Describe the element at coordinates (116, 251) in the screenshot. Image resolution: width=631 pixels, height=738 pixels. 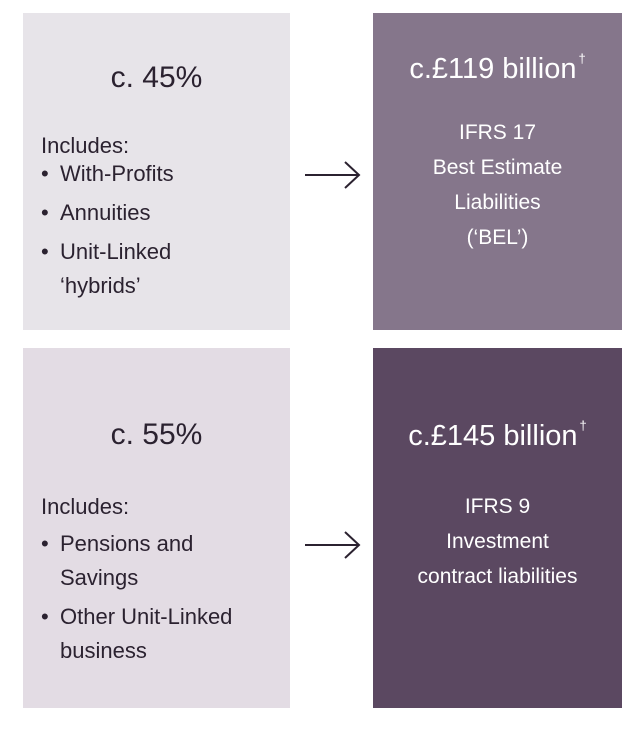
I see `item-line: Unit-Linked` at that location.